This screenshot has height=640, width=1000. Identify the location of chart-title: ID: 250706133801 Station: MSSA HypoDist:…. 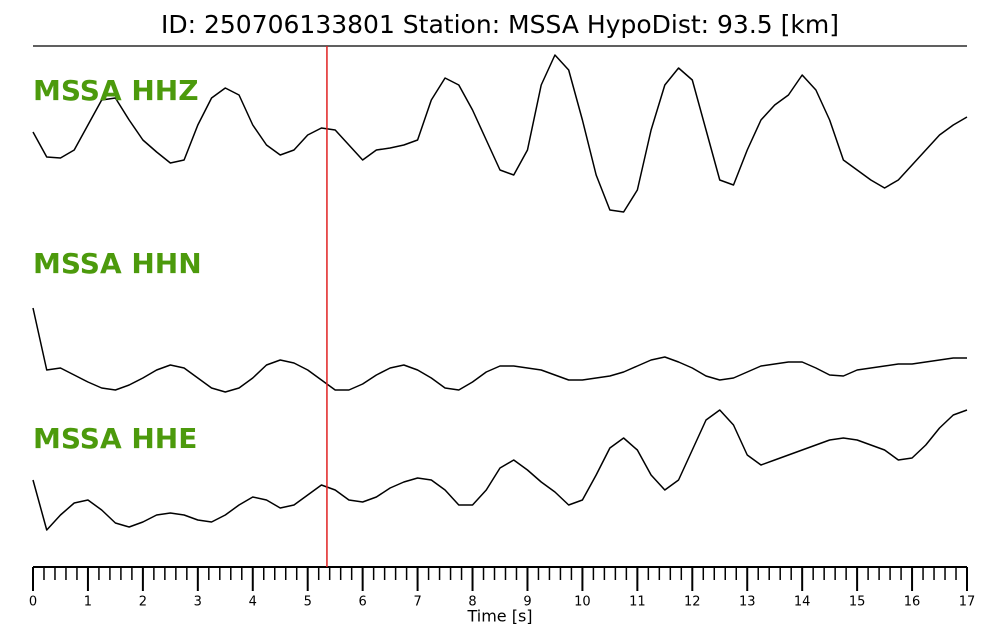
(500, 24).